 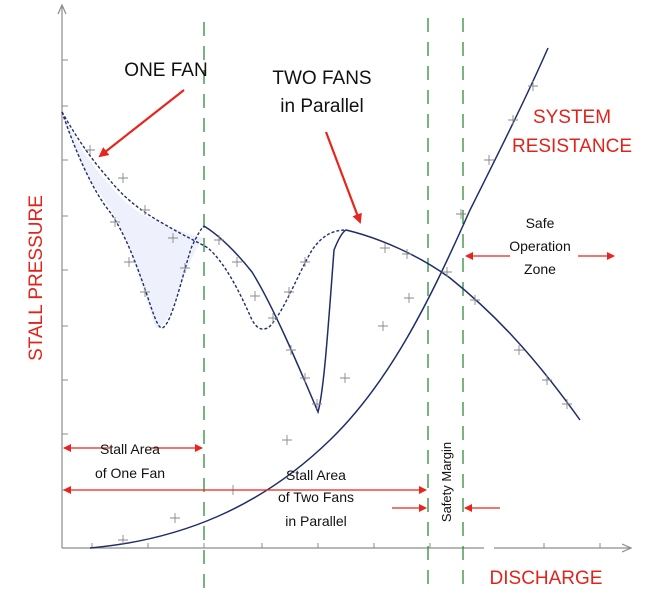 What do you see at coordinates (546, 578) in the screenshot?
I see `x-axis-label: DISCHARGE` at bounding box center [546, 578].